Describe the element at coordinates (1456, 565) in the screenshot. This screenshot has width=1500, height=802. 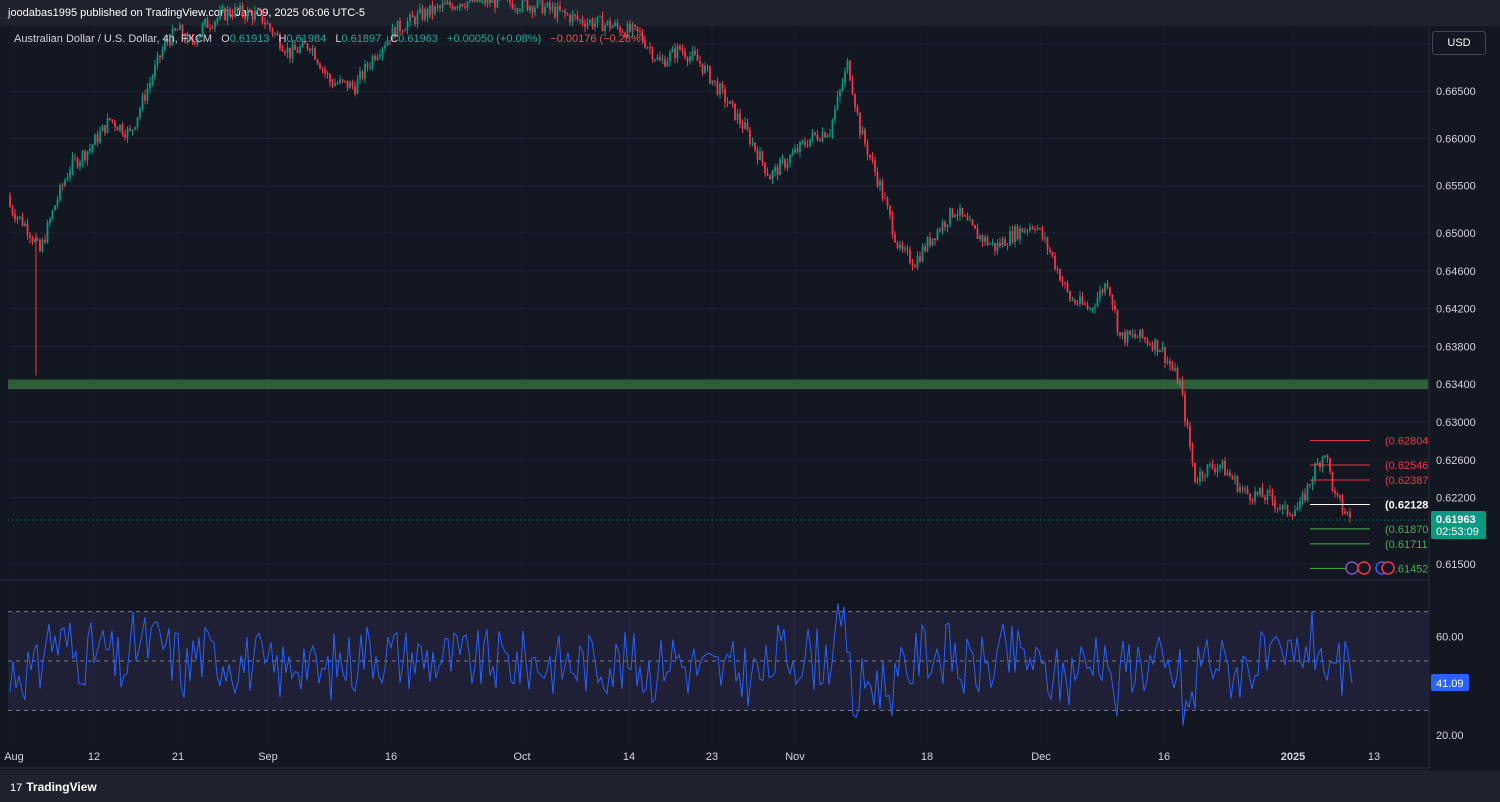
I see `price-tick-label: 0.61500` at that location.